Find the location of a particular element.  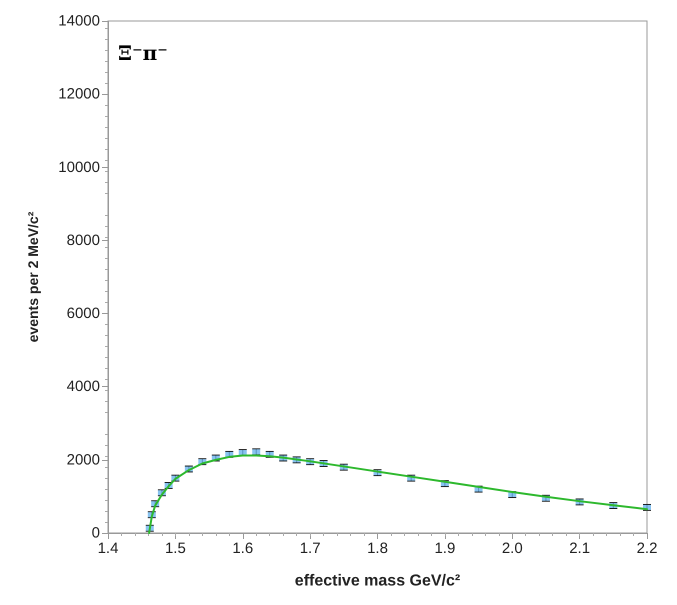

x-tick-label: 1.9 is located at coordinates (445, 548).